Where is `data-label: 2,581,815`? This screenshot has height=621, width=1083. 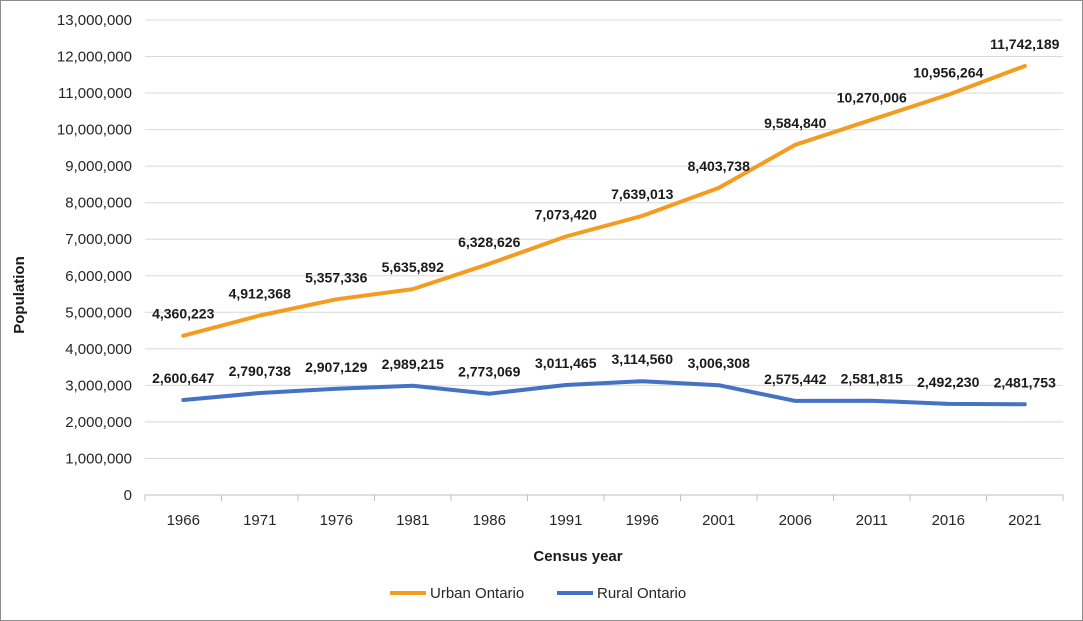 data-label: 2,581,815 is located at coordinates (872, 379).